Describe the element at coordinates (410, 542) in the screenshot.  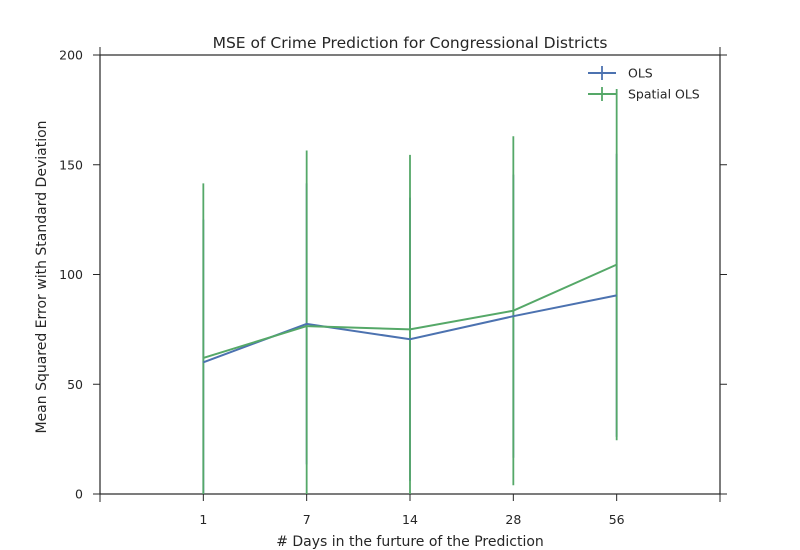
I see `x-axis-label: # Days in the furture of the Prediction` at that location.